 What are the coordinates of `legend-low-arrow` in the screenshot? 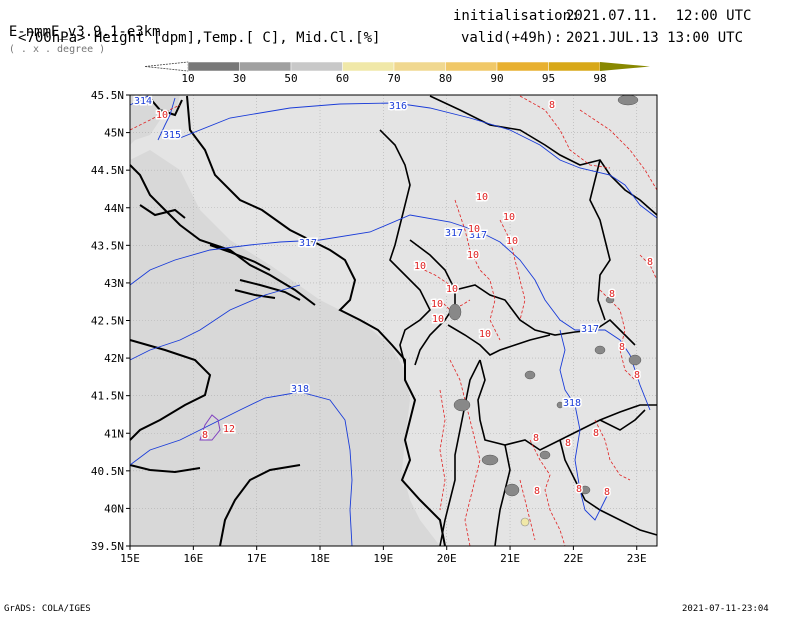 It's located at (166, 66).